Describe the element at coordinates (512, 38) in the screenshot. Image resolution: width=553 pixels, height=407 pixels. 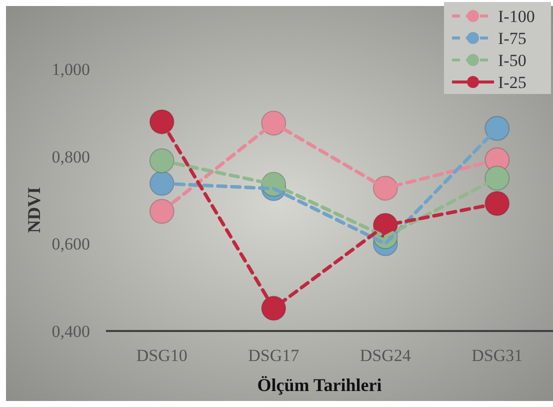
I see `legend-label: I-75` at that location.